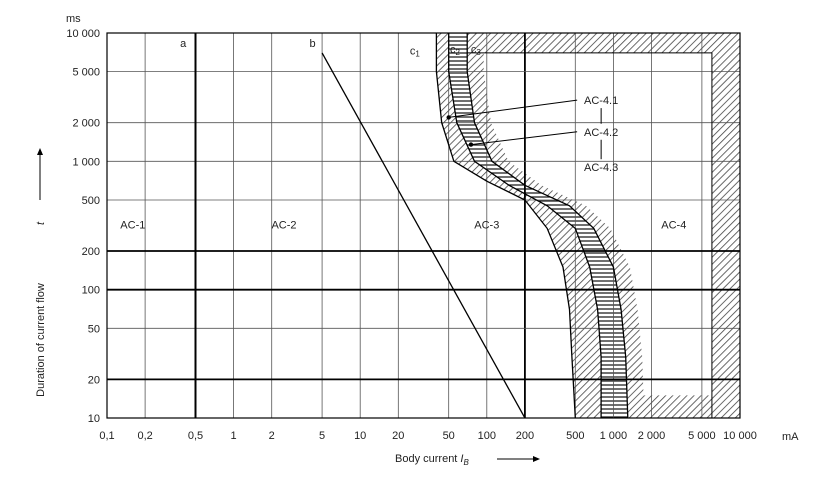  Describe the element at coordinates (86, 162) in the screenshot. I see `y-tick-label: 1 000` at that location.